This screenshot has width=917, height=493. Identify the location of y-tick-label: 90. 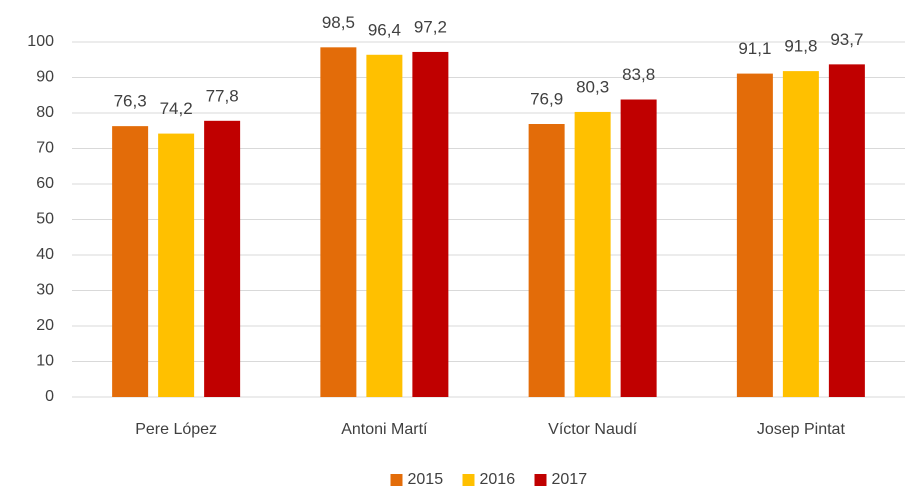
(45, 77).